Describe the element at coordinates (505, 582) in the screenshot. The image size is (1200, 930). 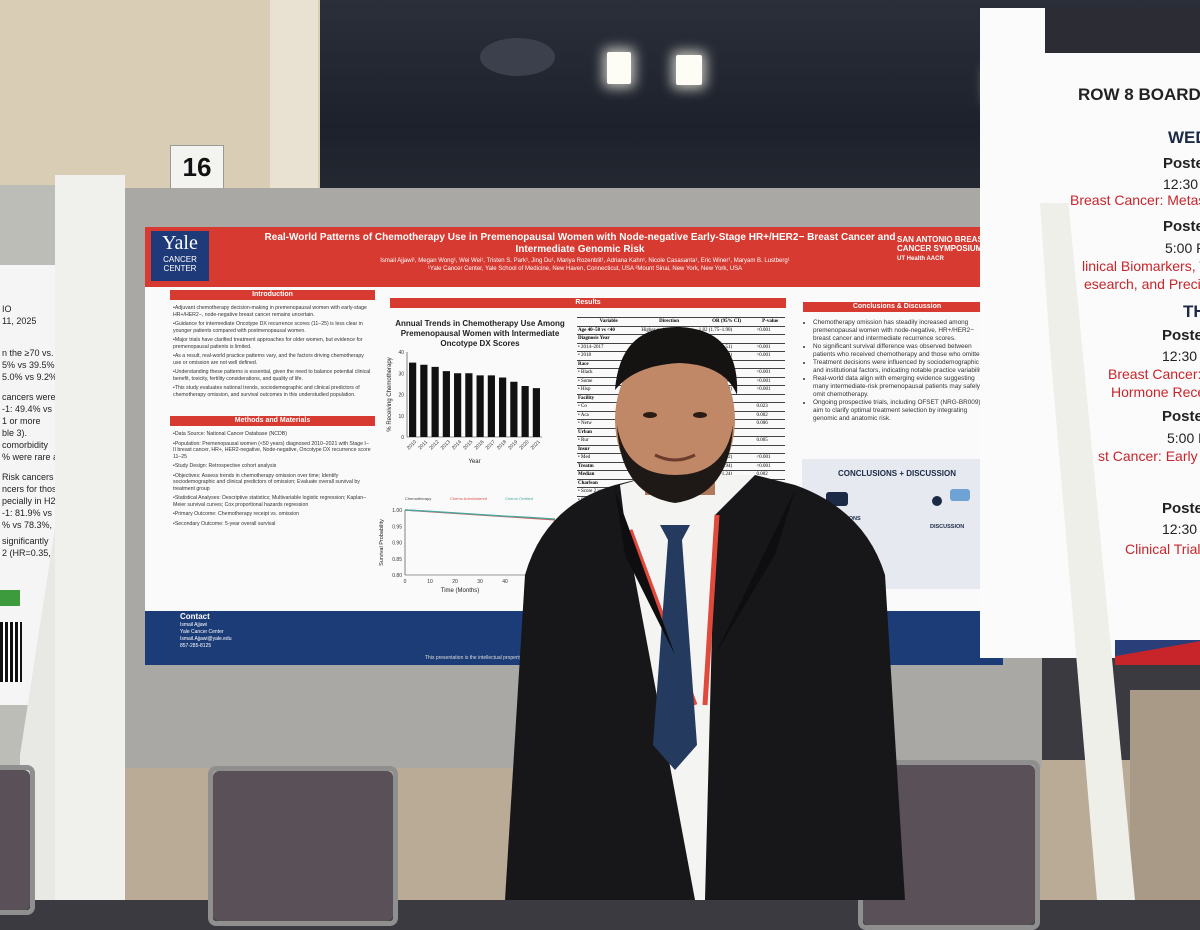
I see `x-tick-label: 40` at that location.